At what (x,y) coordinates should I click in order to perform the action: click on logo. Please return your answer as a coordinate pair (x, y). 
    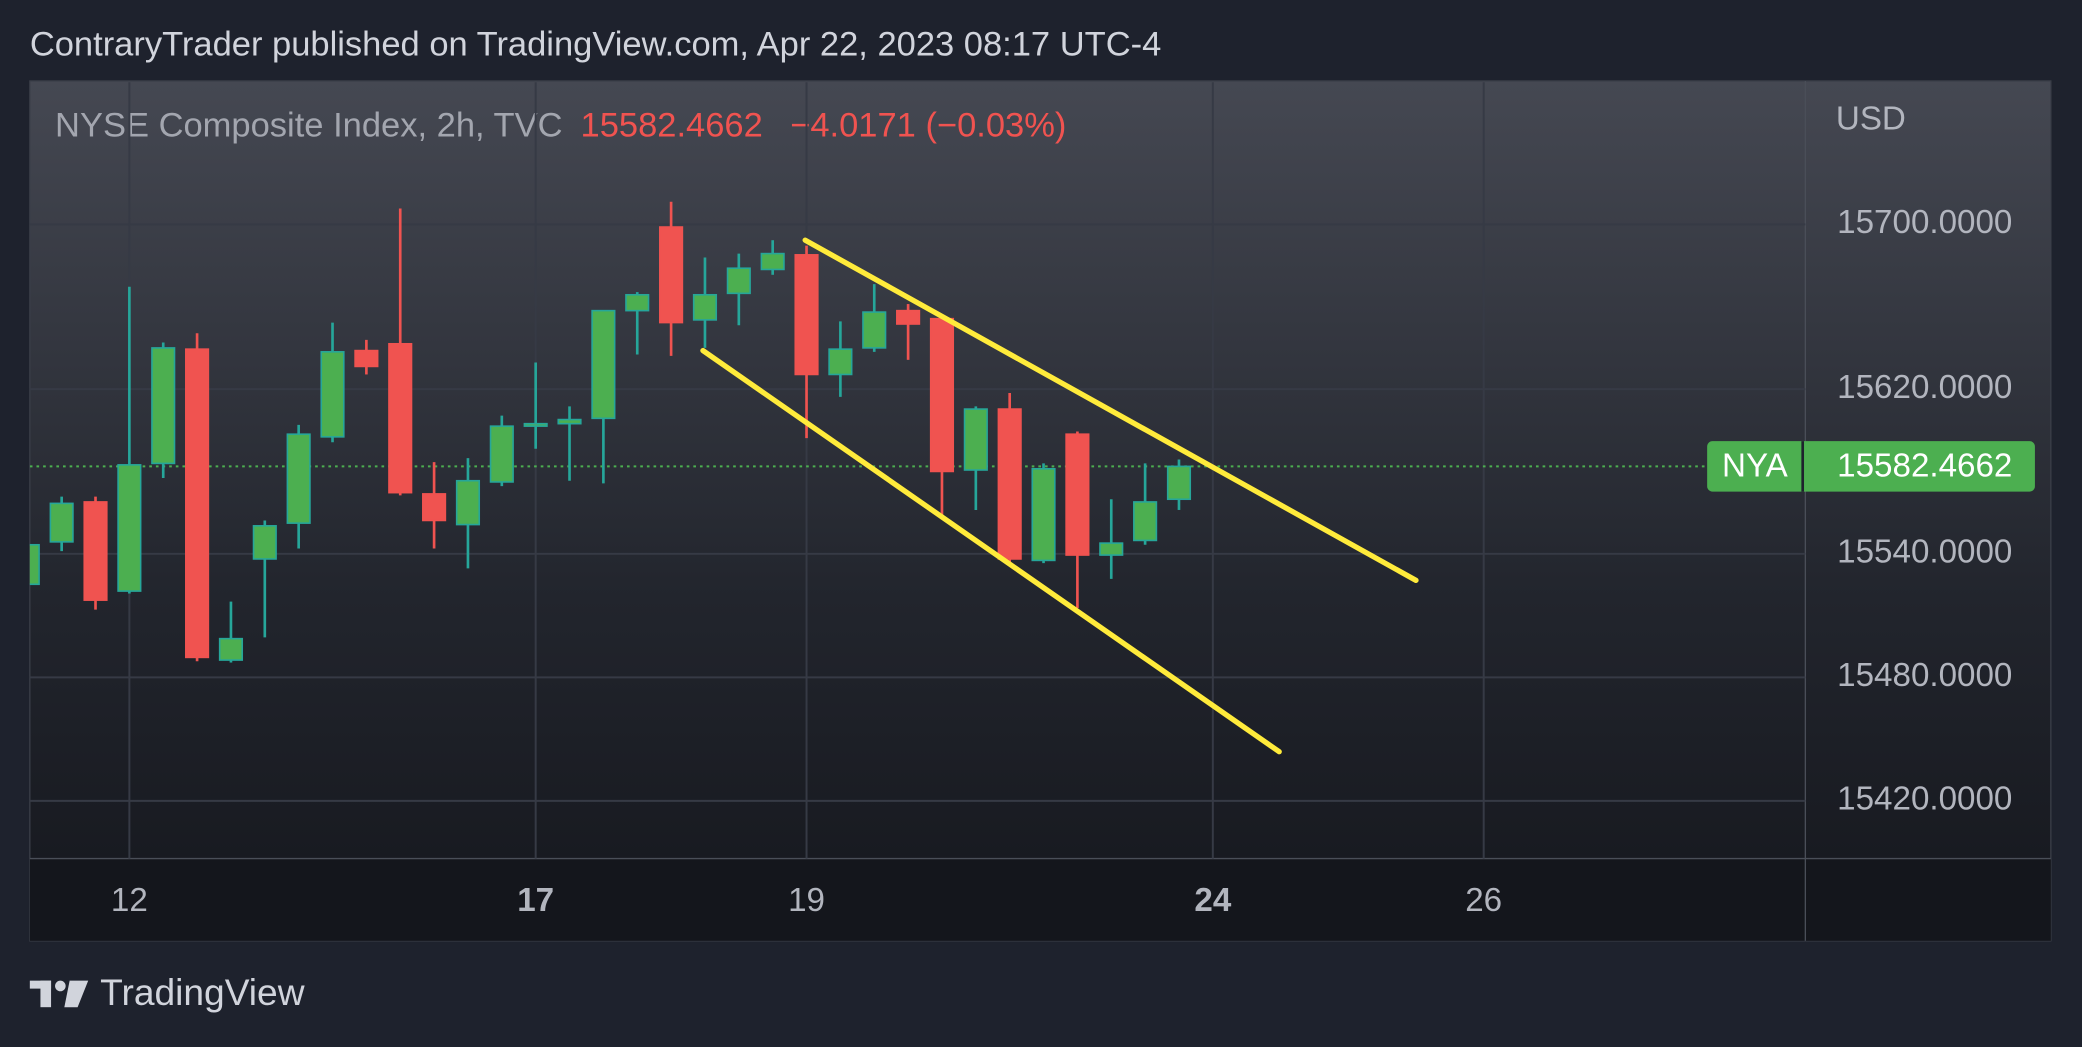
    Looking at the image, I should click on (59, 994).